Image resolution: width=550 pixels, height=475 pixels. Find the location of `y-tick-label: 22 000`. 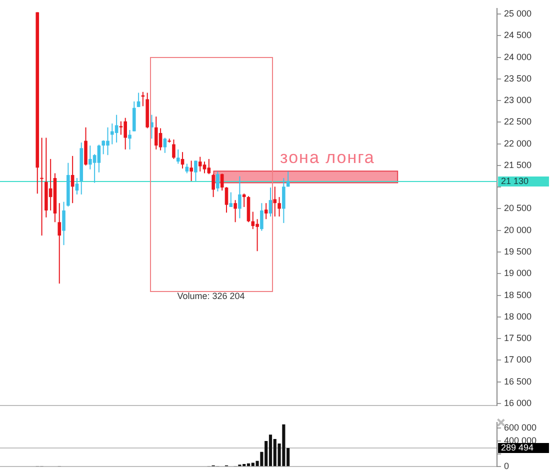

y-tick-label: 22 000 is located at coordinates (518, 143).